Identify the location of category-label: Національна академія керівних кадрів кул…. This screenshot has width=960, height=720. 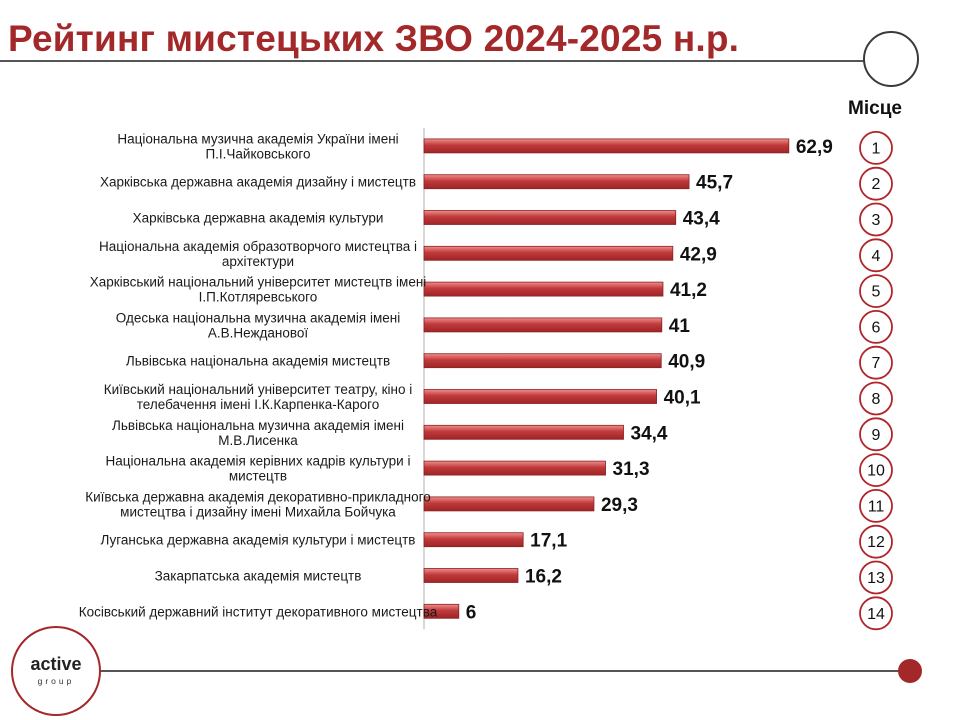
(258, 469).